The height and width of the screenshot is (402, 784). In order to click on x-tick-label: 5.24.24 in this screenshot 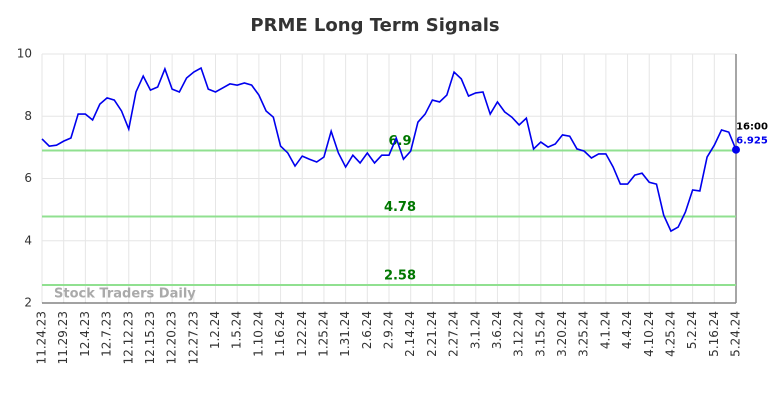, I will do `click(736, 334)`.